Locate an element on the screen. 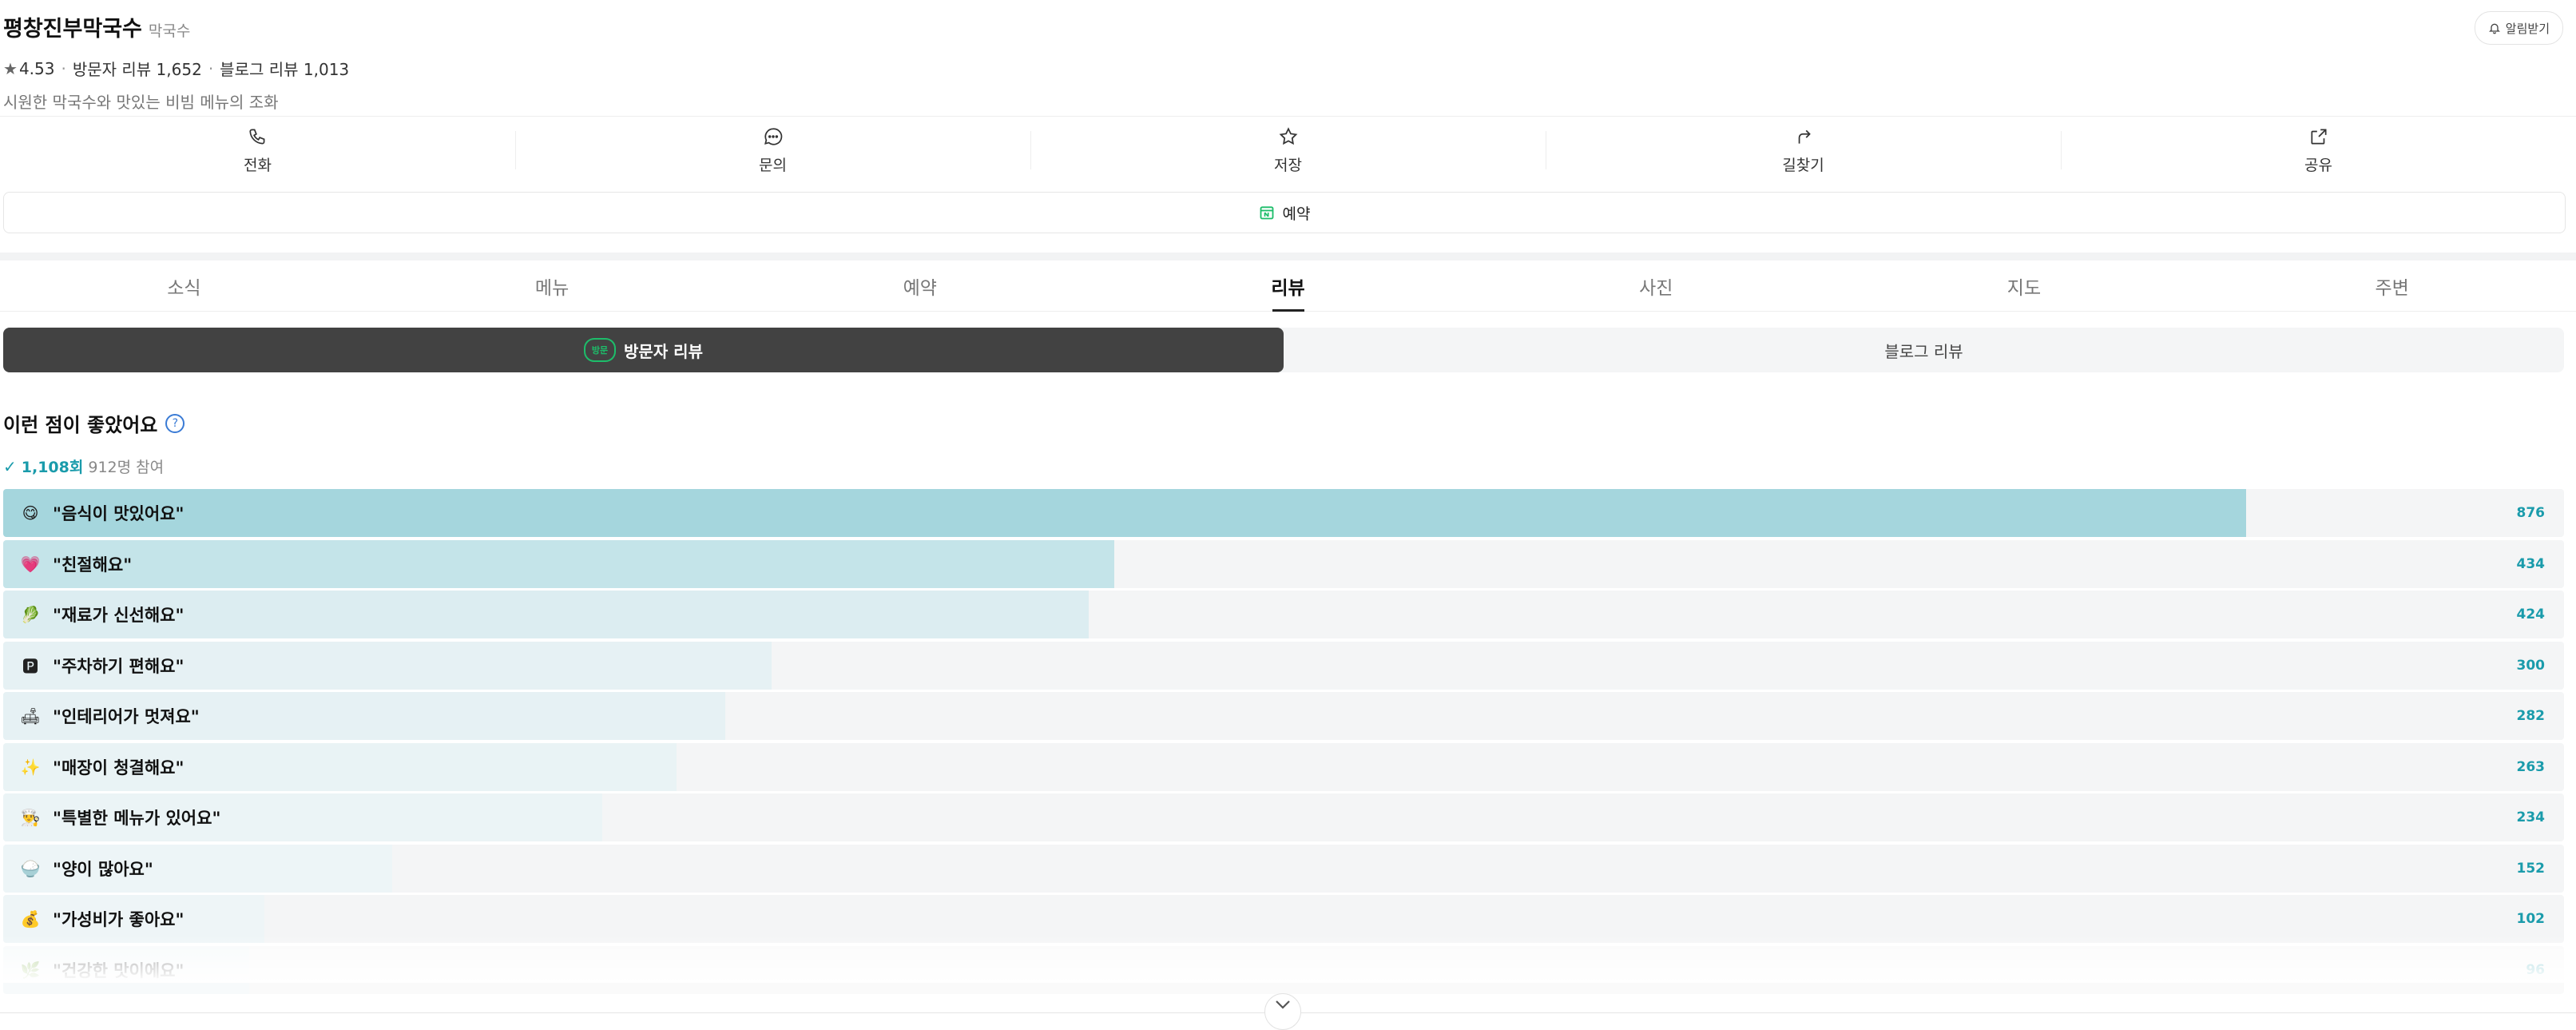  keyword-bar-content: 💗 "친절해요" is located at coordinates (76, 564).